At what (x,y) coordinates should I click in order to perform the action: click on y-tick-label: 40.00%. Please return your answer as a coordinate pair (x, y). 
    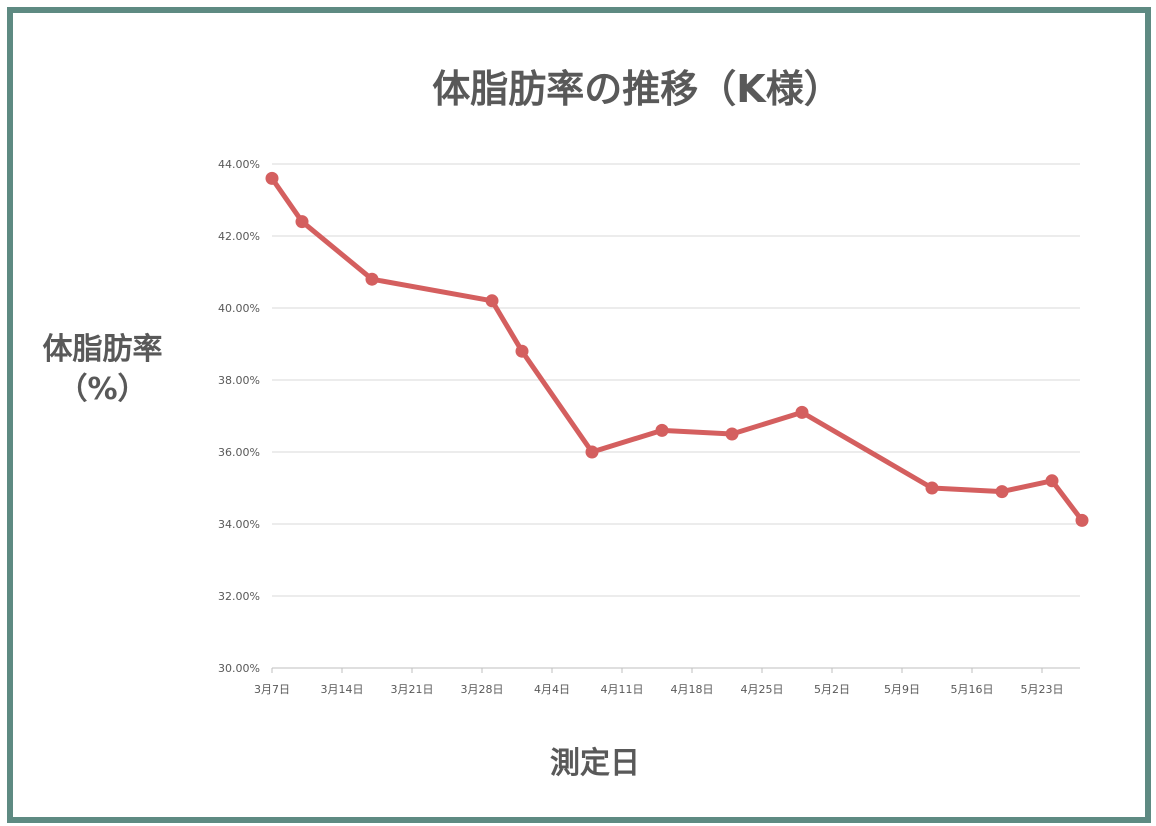
    Looking at the image, I should click on (239, 308).